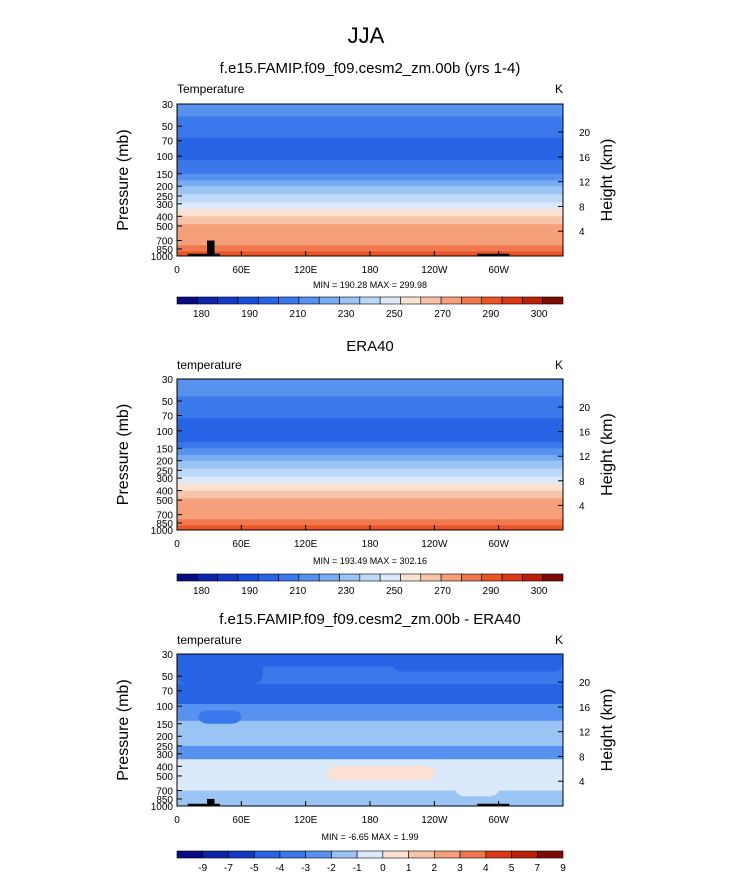 The width and height of the screenshot is (733, 872). What do you see at coordinates (370, 619) in the screenshot?
I see `panel-title: f.e15.FAMIP.f09_f09.cesm2_zm.00b - ERA40` at bounding box center [370, 619].